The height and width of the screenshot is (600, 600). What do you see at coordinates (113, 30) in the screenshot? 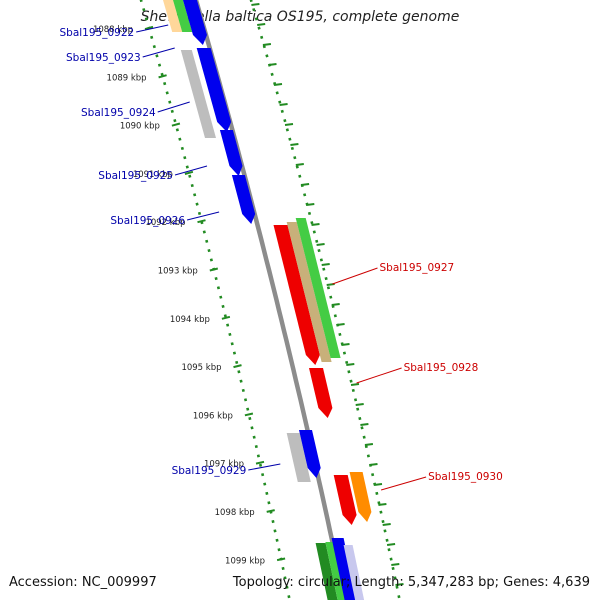
I see `kbp-tick-label: 1088 kbp` at bounding box center [113, 30].